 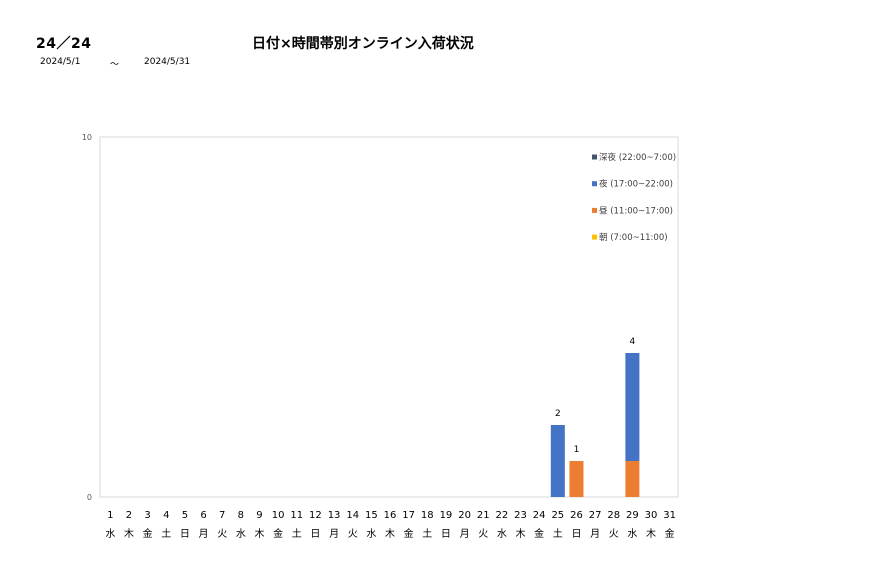 What do you see at coordinates (427, 515) in the screenshot?
I see `x-tick-label: 18` at bounding box center [427, 515].